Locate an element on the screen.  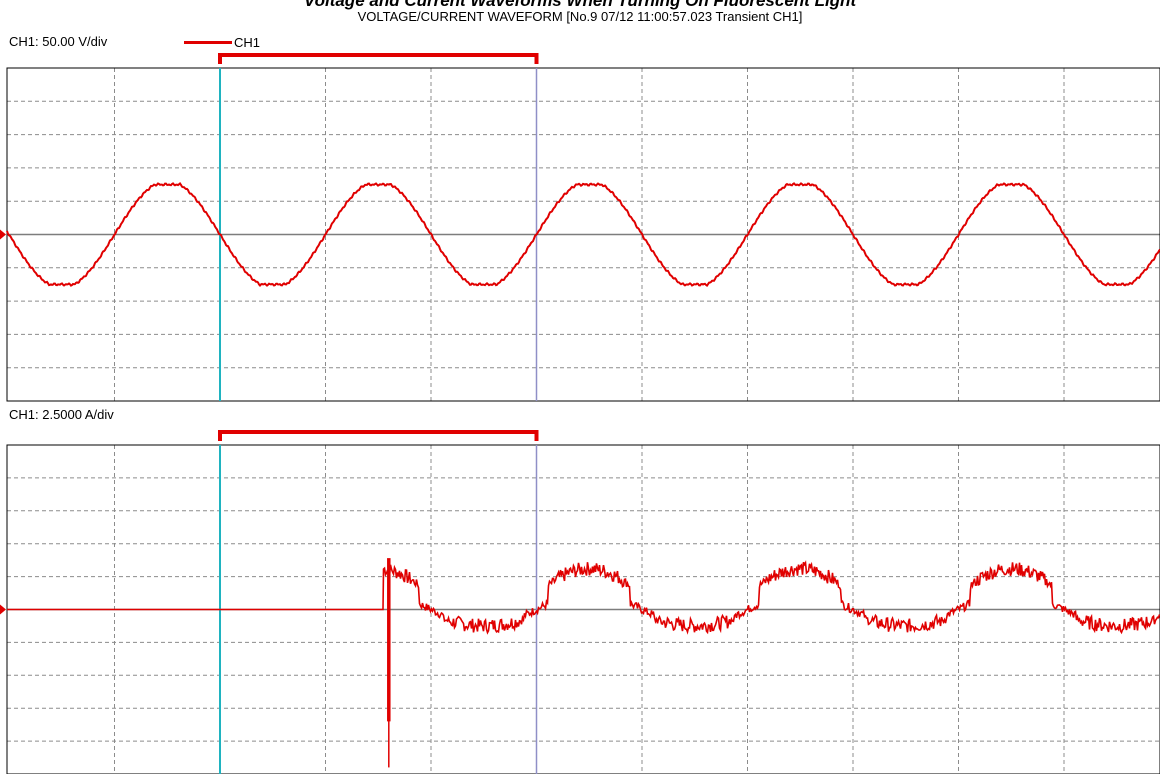
voltage-trace is located at coordinates (583, 234).